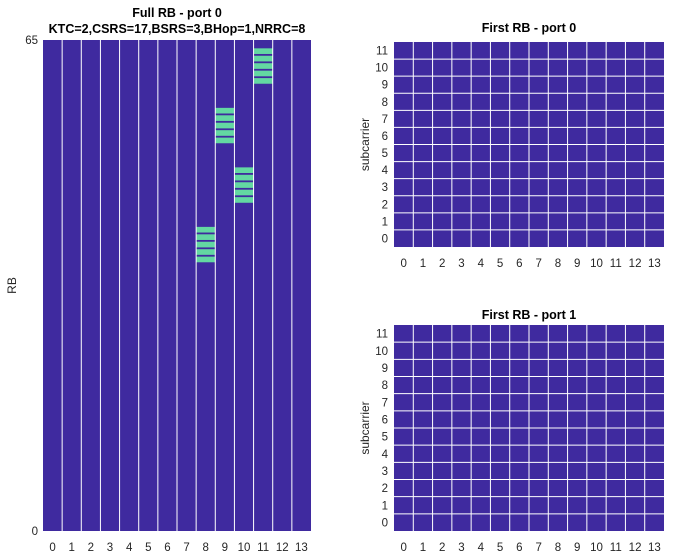  Describe the element at coordinates (206, 548) in the screenshot. I see `full-rb-x-tick: 8` at that location.